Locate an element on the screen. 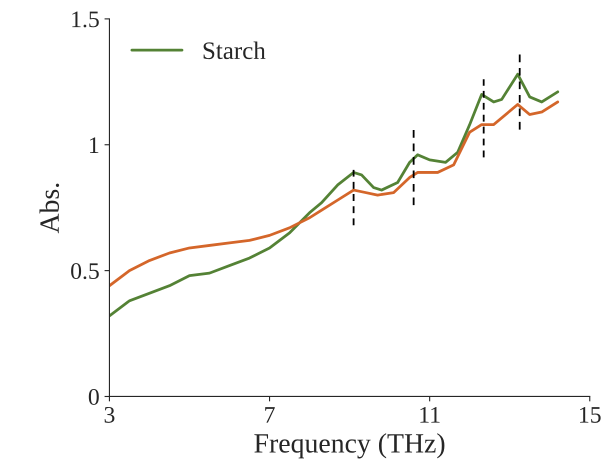 Image resolution: width=608 pixels, height=472 pixels. legend-label: Starch is located at coordinates (235, 51).